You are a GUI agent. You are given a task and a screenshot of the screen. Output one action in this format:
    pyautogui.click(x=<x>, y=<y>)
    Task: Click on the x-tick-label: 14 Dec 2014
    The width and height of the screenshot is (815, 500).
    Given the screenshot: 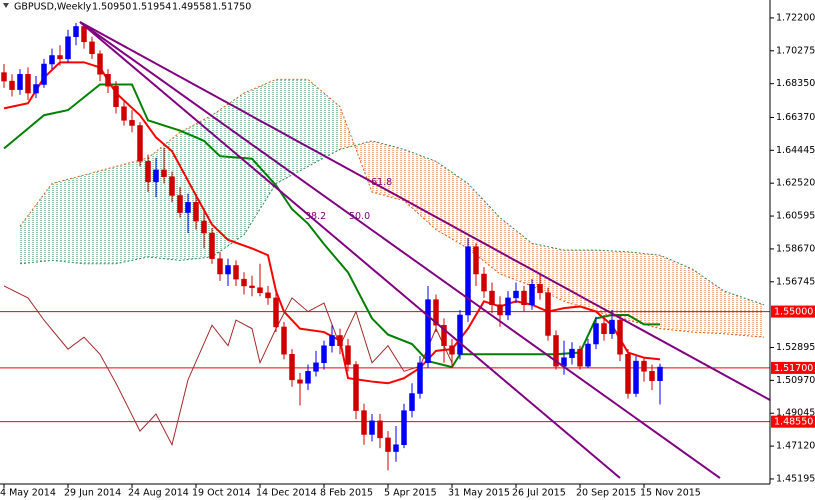 What is the action you would take?
    pyautogui.click(x=286, y=493)
    